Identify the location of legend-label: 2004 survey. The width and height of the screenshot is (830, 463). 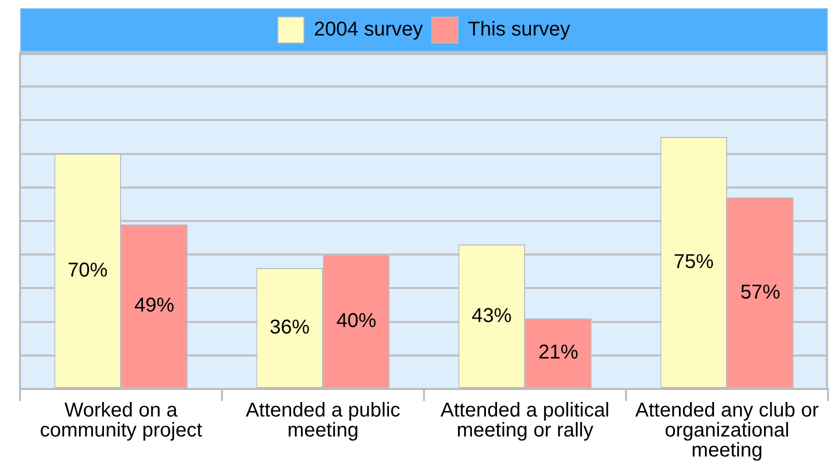
(368, 29).